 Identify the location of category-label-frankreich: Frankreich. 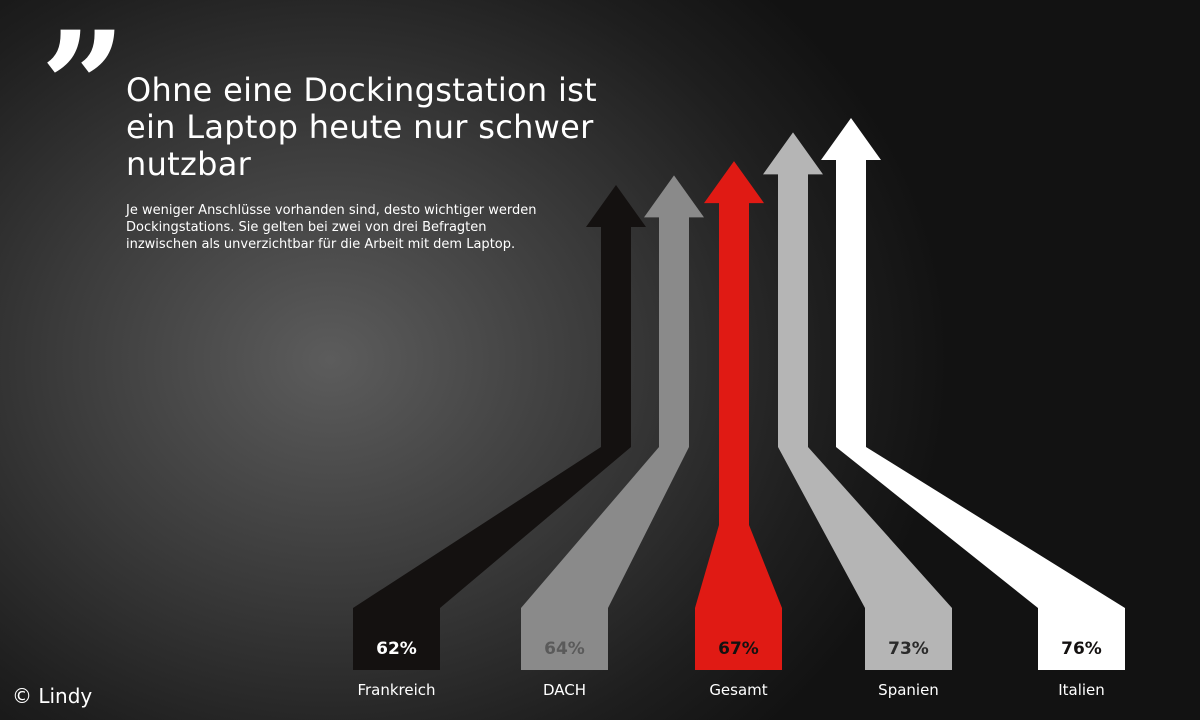
(396, 690).